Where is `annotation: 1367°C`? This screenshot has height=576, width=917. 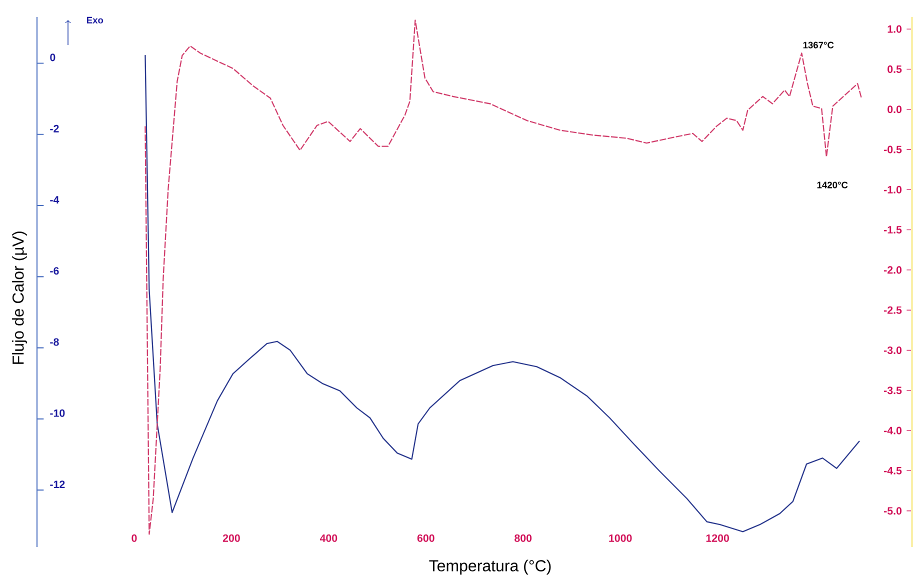
annotation: 1367°C is located at coordinates (818, 45).